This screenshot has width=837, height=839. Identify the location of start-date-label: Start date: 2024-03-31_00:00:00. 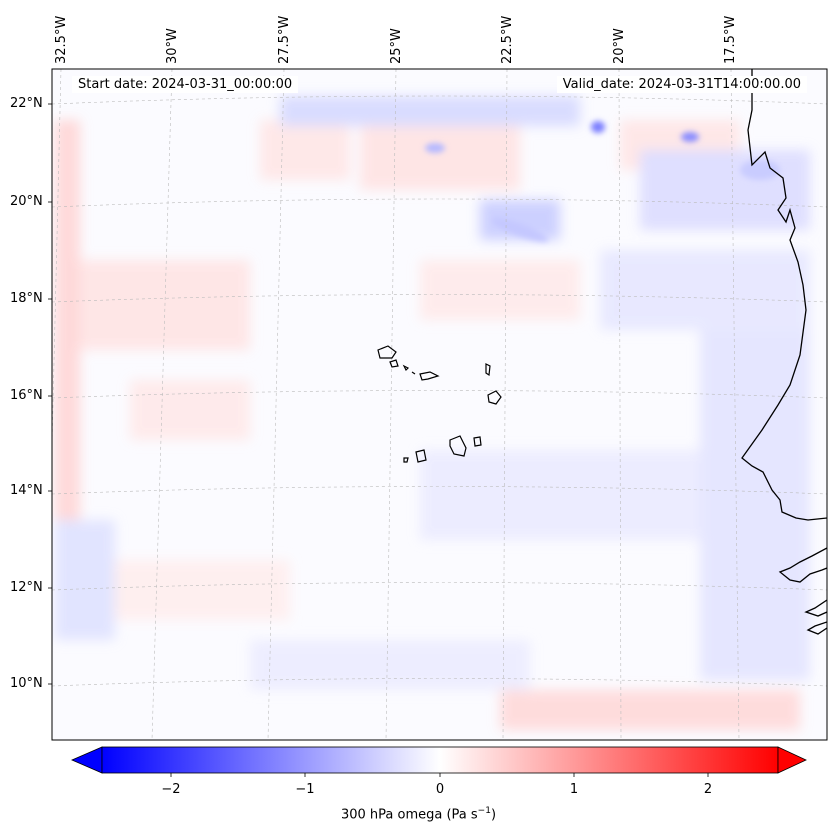
(185, 84).